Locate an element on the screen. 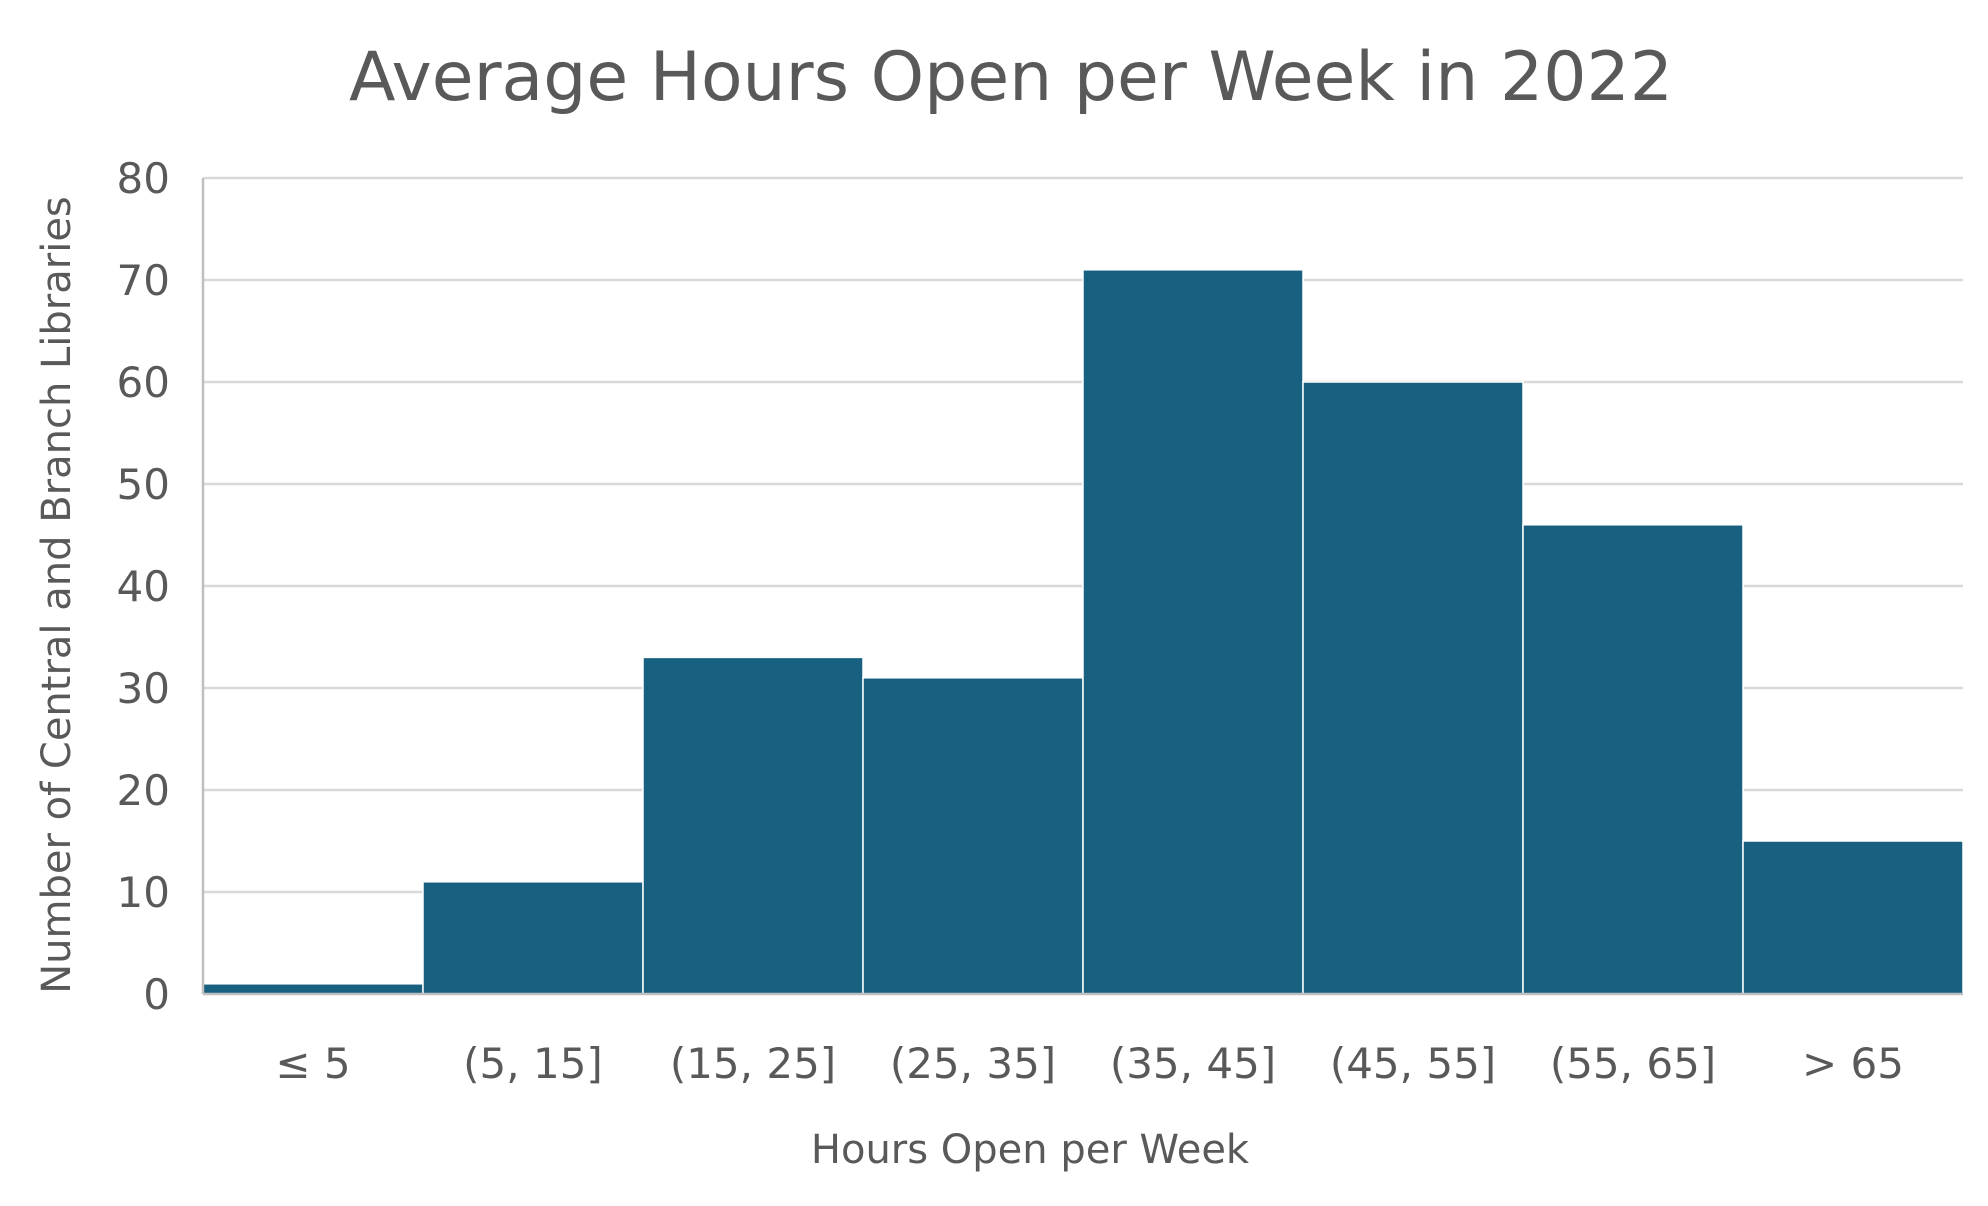 The height and width of the screenshot is (1206, 1988). x-tick-label: (35, 45] is located at coordinates (1193, 1063).